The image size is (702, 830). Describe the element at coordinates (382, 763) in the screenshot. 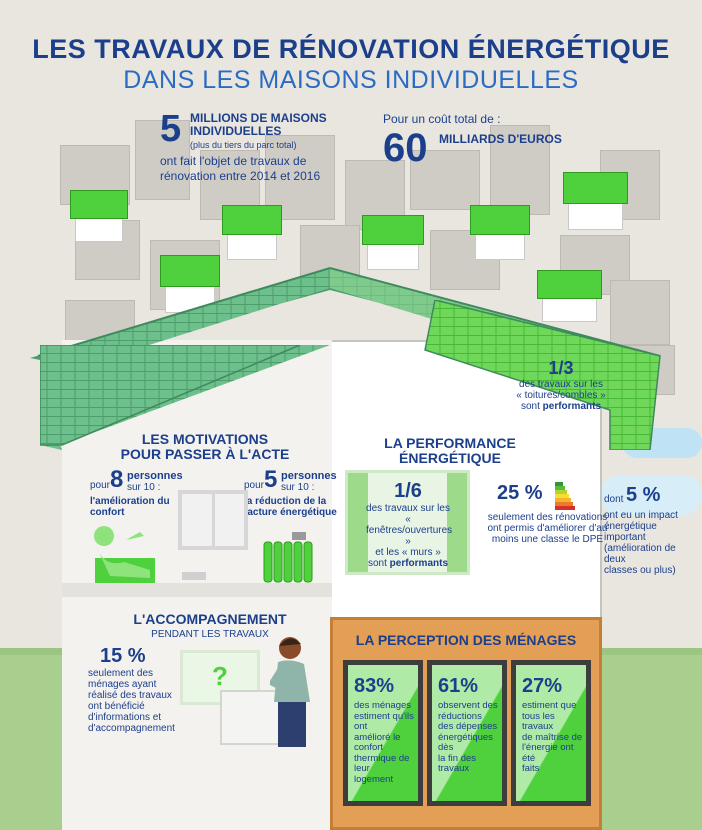

I see `perception-line: thermique de leur` at that location.